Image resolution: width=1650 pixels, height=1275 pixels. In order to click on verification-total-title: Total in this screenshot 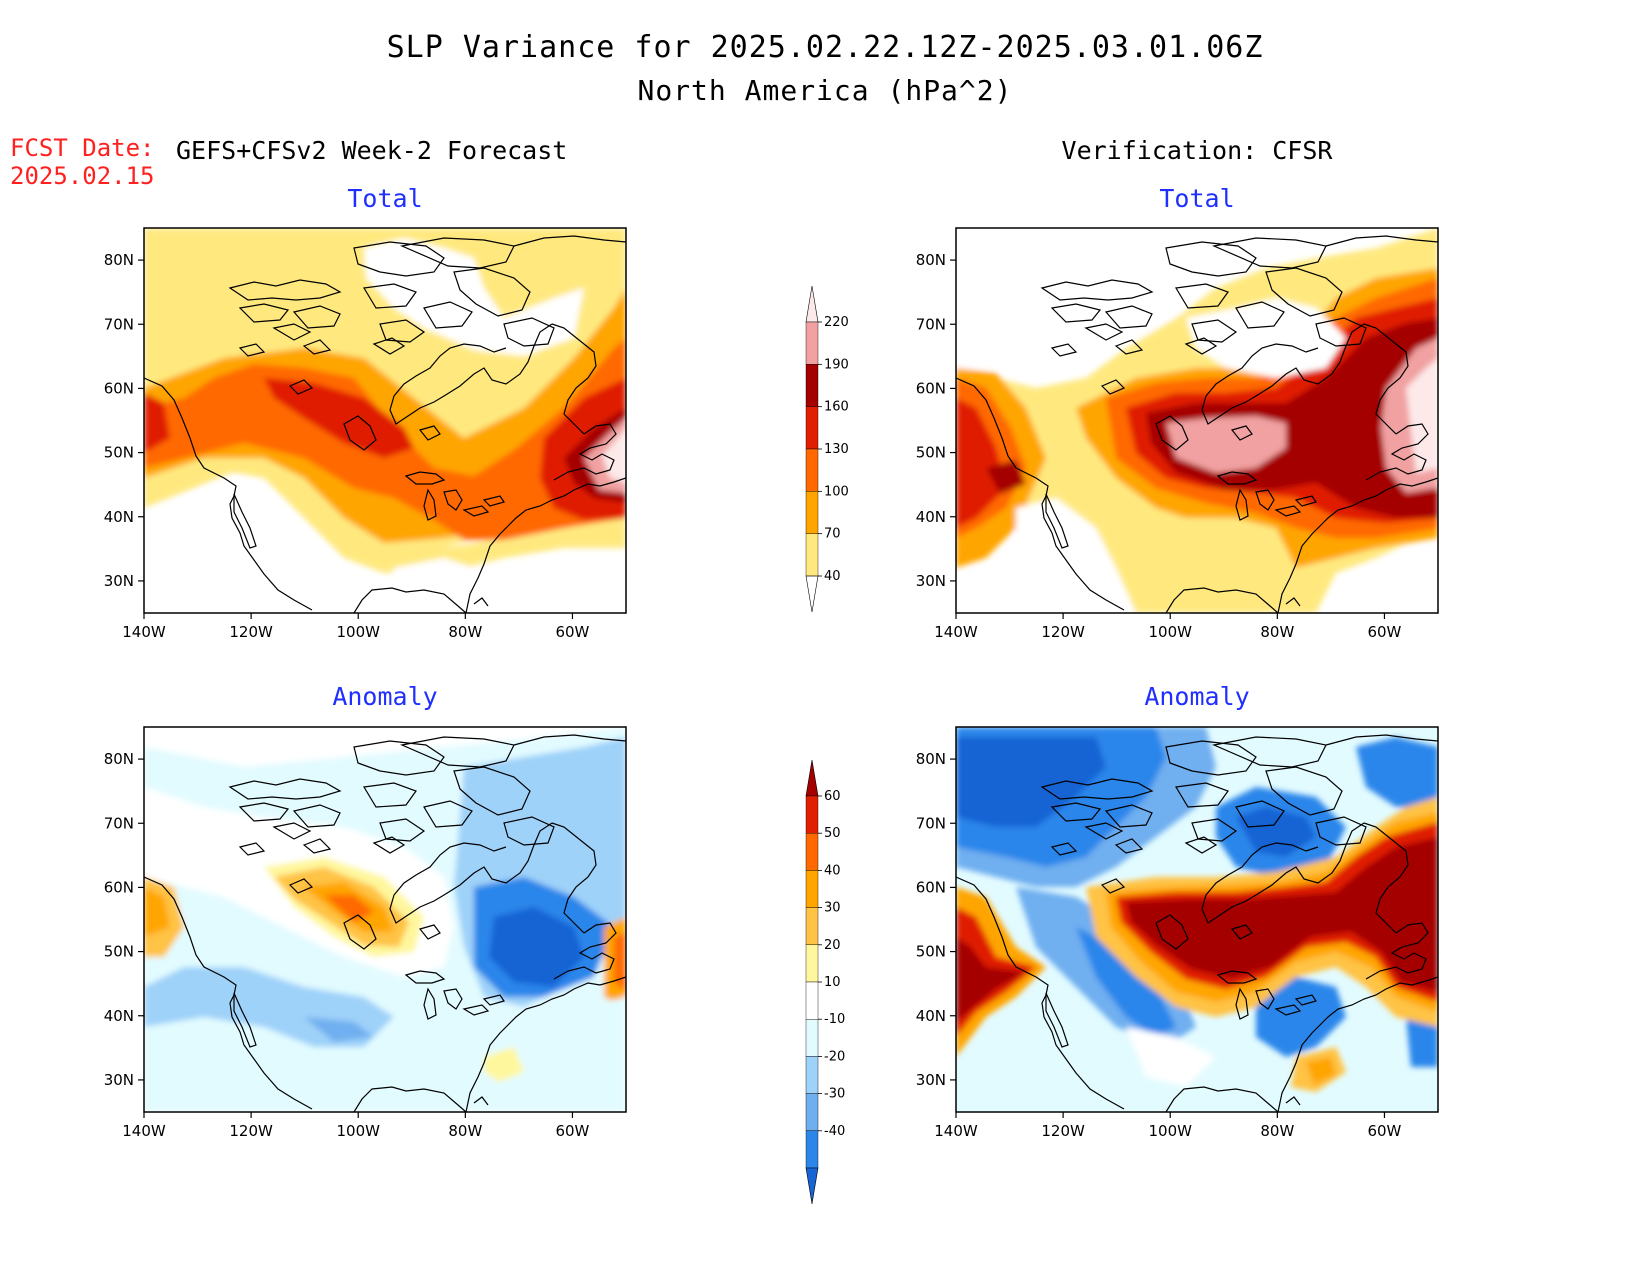, I will do `click(1197, 198)`.